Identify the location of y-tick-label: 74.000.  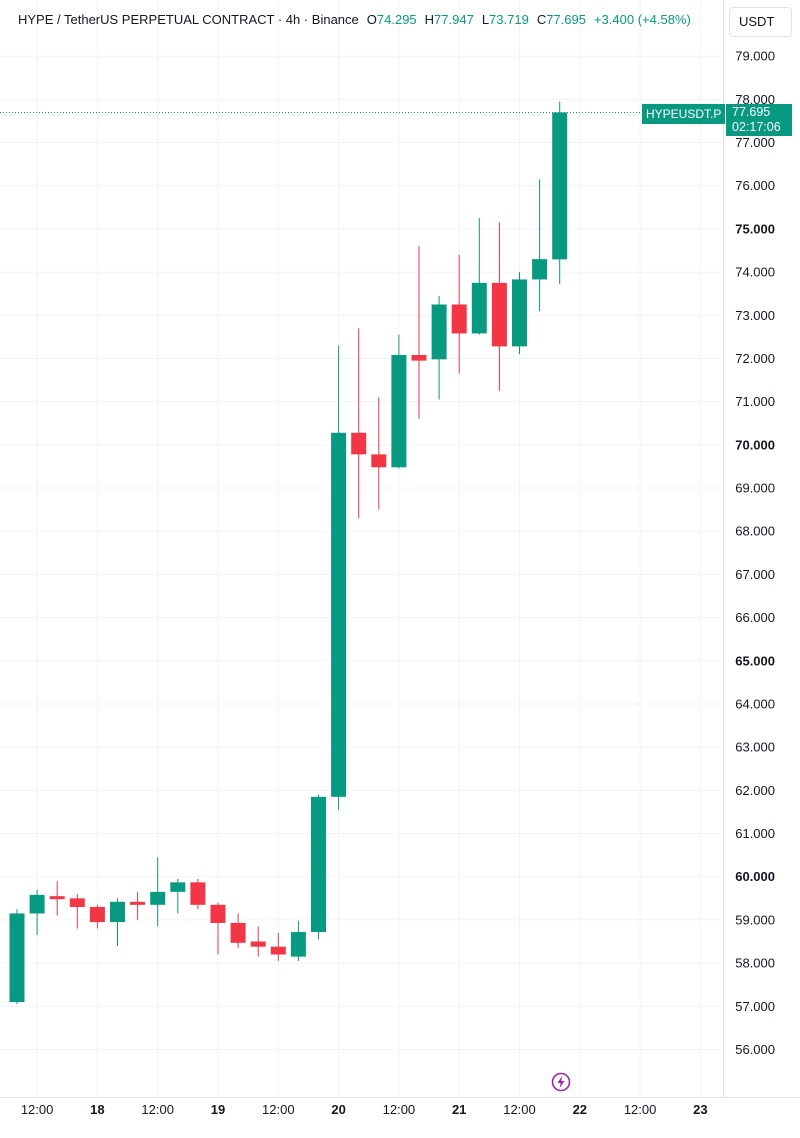
(755, 272).